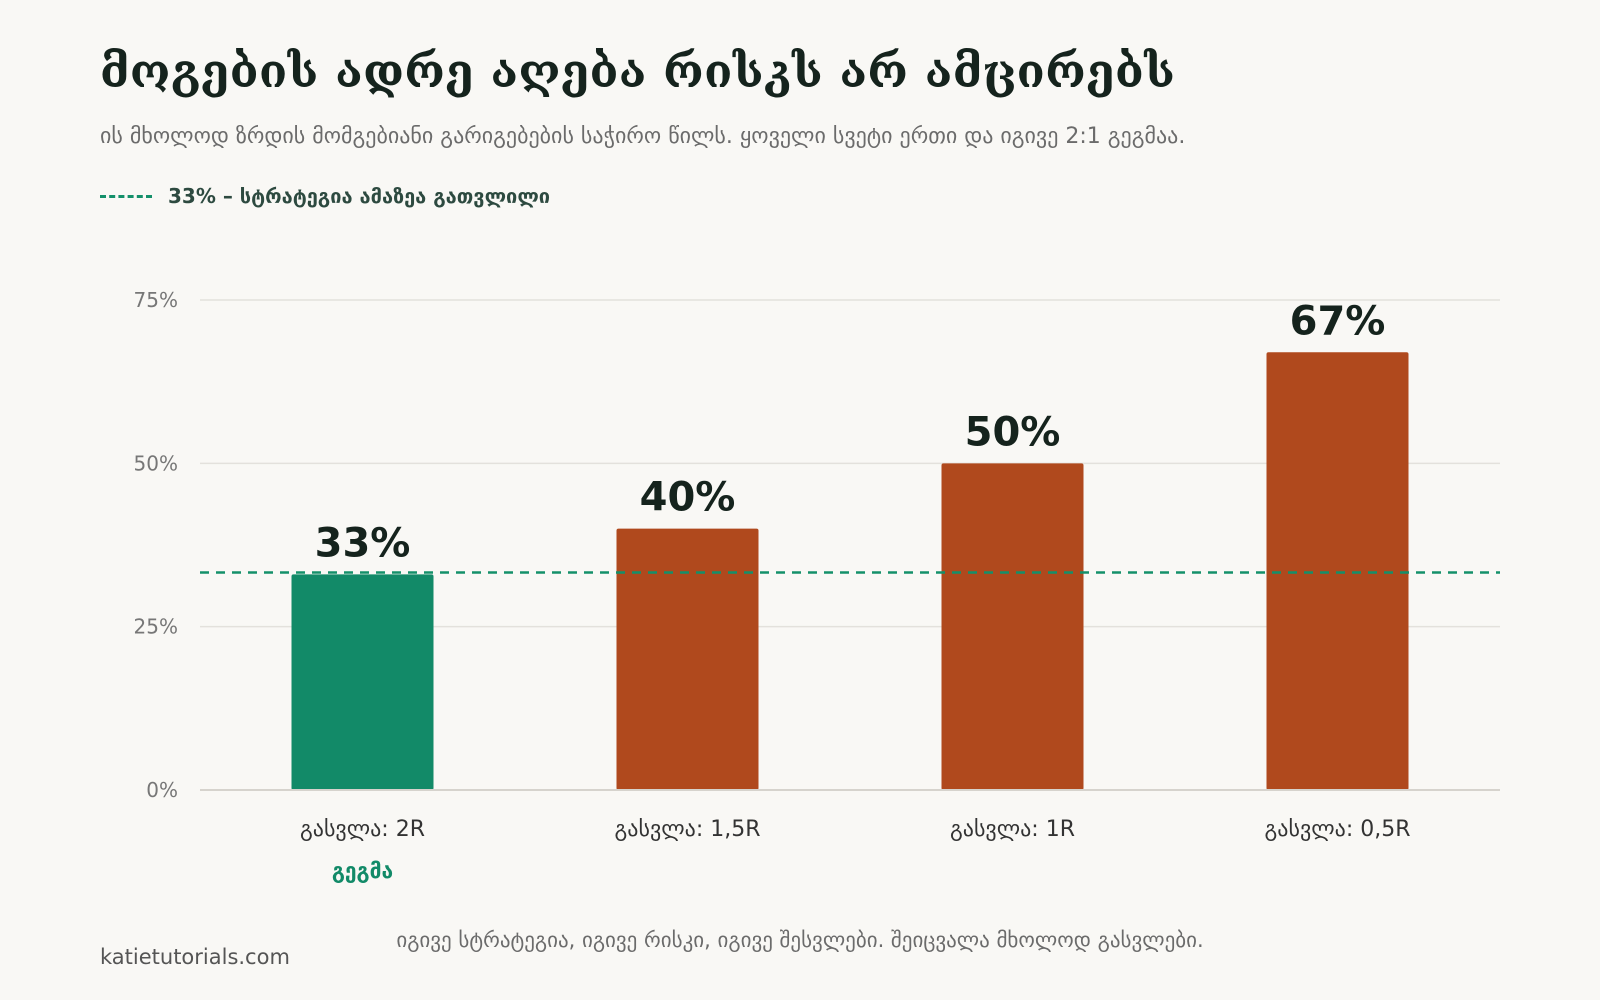 The width and height of the screenshot is (1600, 1000). I want to click on bar-value-label: 67%, so click(1338, 321).